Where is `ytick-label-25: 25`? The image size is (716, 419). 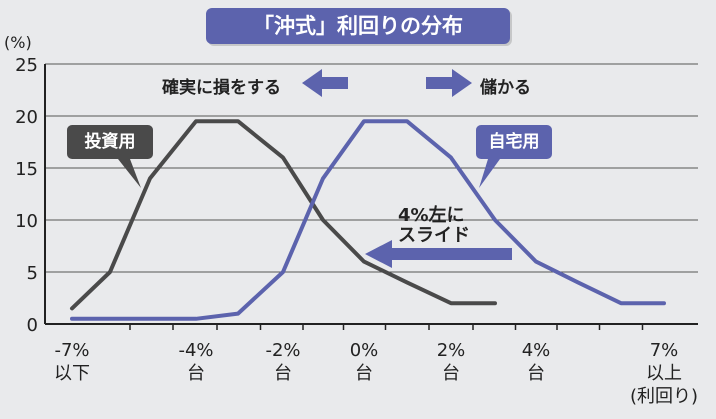
ytick-label-25: 25 is located at coordinates (26, 65).